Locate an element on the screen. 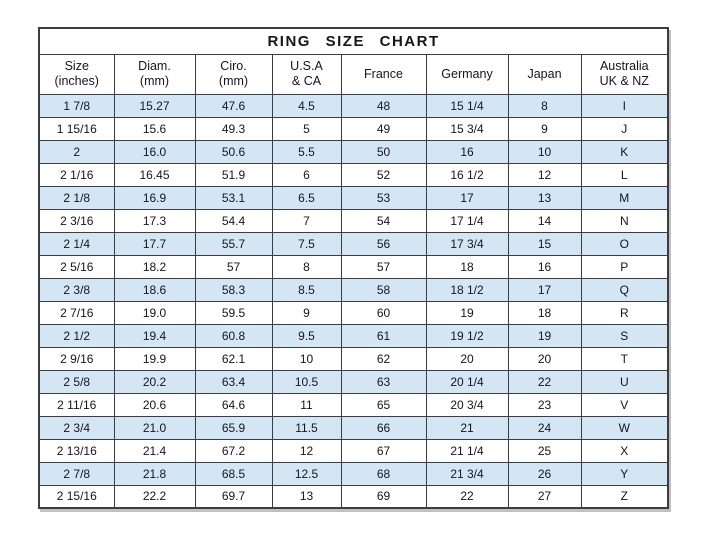 The image size is (708, 549). cell-france: 61 is located at coordinates (383, 335).